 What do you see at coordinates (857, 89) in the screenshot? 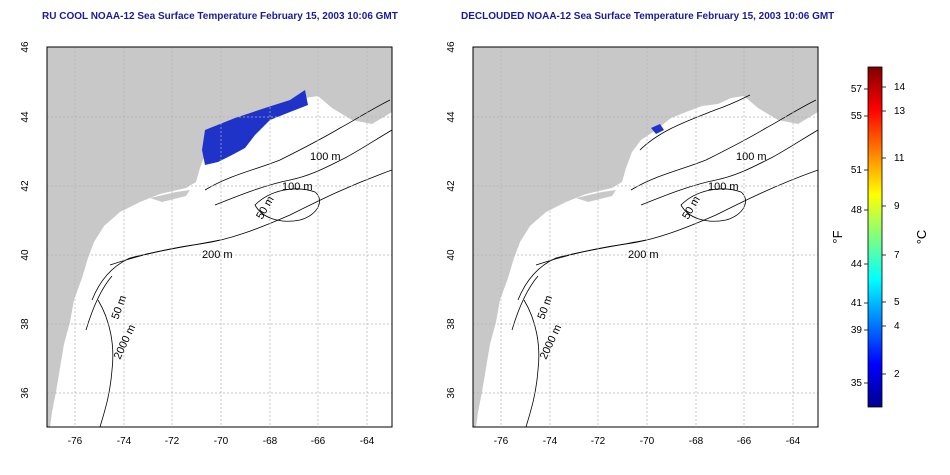
I see `fahrenheit-tick: 57` at bounding box center [857, 89].